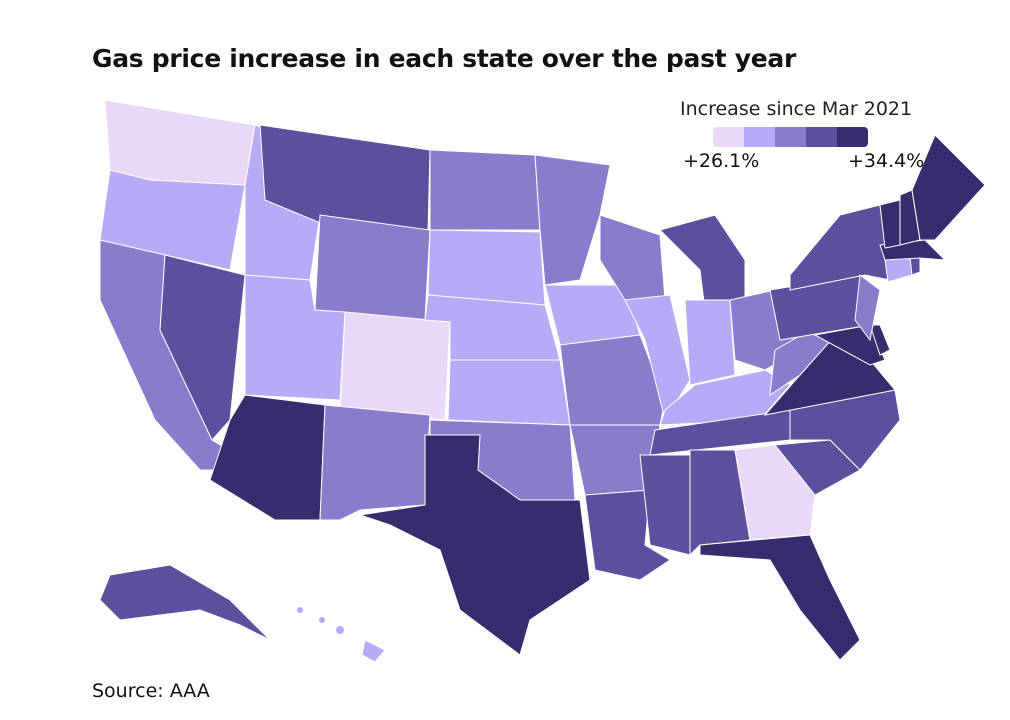 This screenshot has height=720, width=1010. What do you see at coordinates (886, 161) in the screenshot?
I see `legend-max-label: +34.4%` at bounding box center [886, 161].